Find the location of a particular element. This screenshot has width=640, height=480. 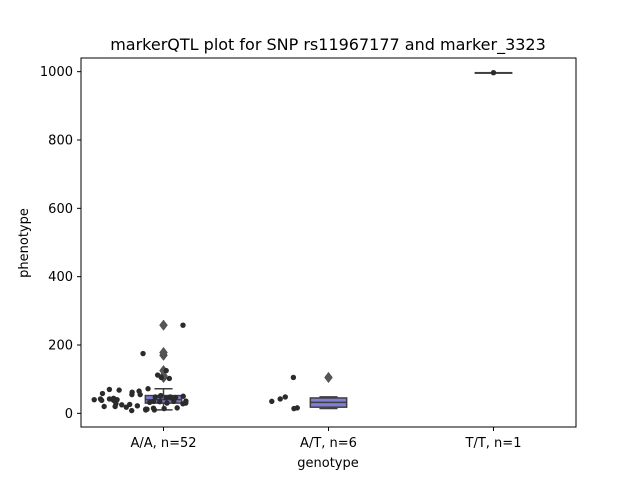

y-tick-label: 600 is located at coordinates (60, 209).